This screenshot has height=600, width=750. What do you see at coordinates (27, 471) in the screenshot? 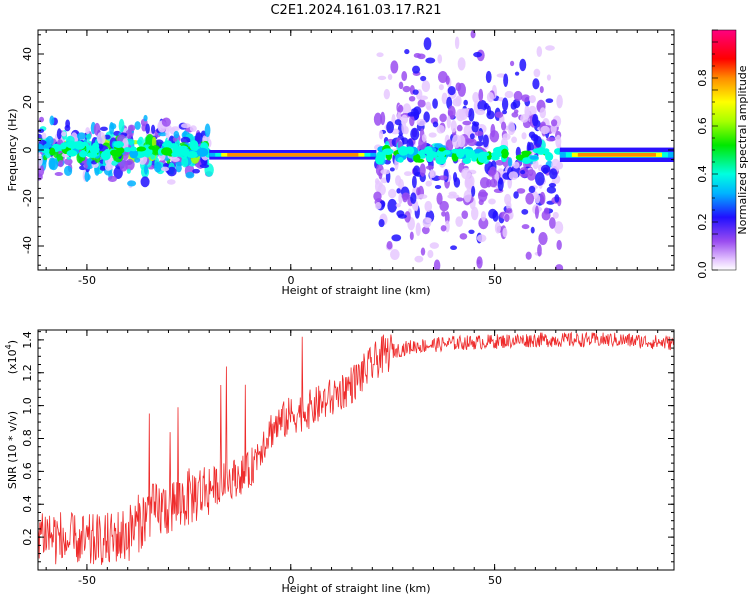
I see `snr-ytick-label: 0.6` at bounding box center [27, 471].